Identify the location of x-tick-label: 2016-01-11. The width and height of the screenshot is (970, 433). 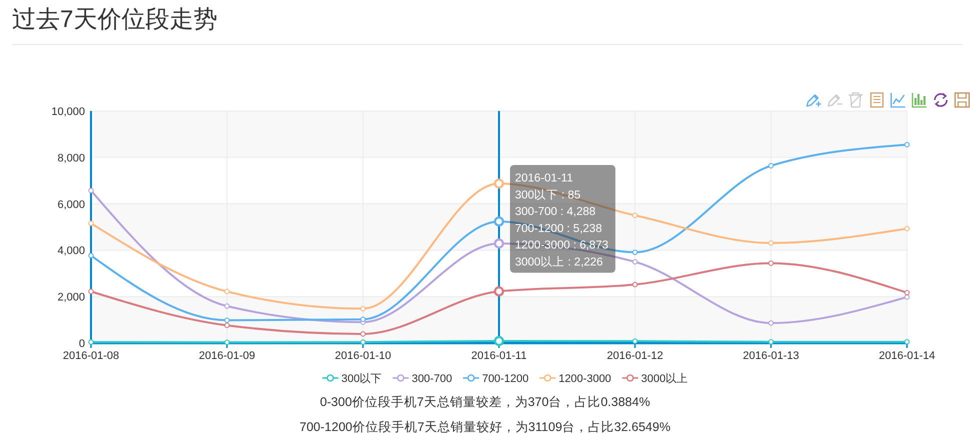
(499, 356).